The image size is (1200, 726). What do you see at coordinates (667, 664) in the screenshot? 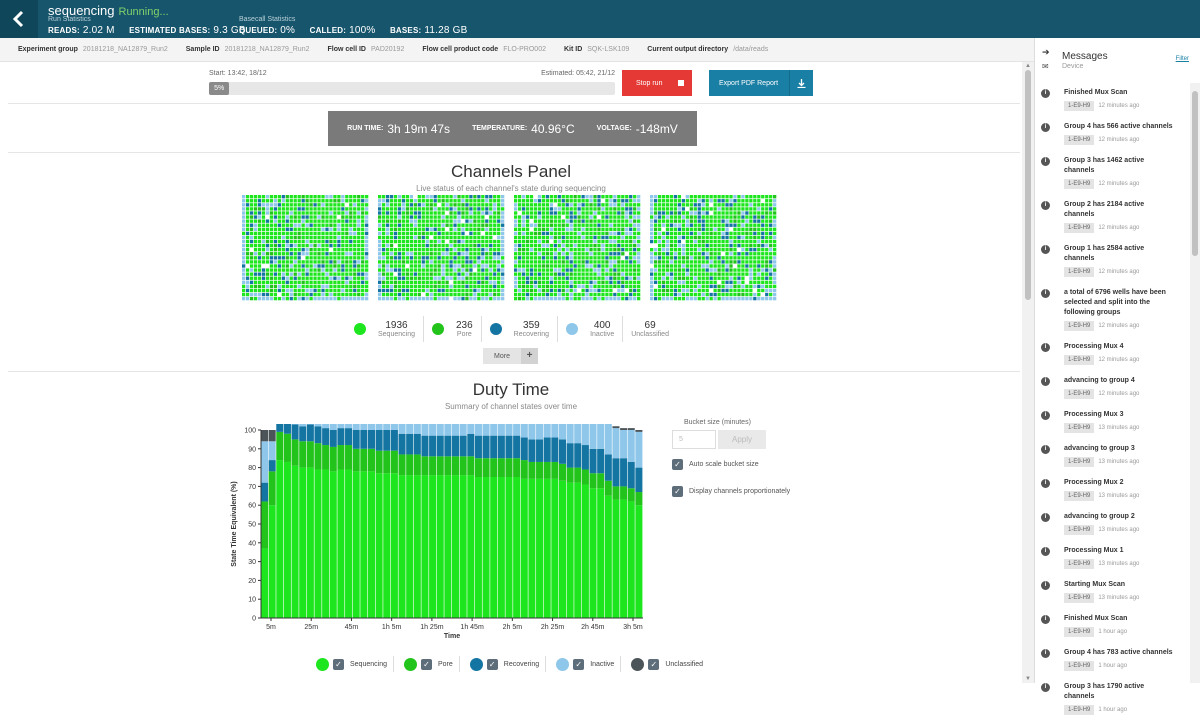
I see `legend-toggle-unclassified: ✓ Unclassified` at bounding box center [667, 664].